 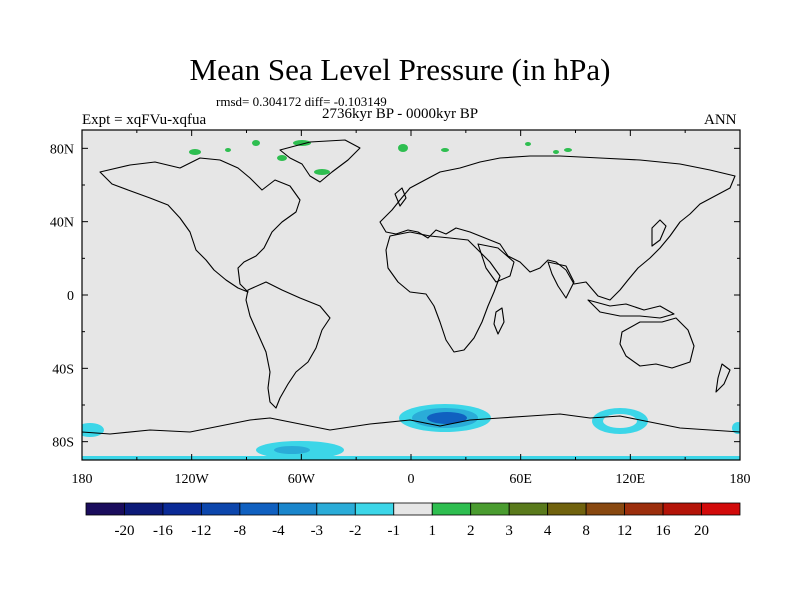 What do you see at coordinates (720, 120) in the screenshot?
I see `season-label: ANN` at bounding box center [720, 120].